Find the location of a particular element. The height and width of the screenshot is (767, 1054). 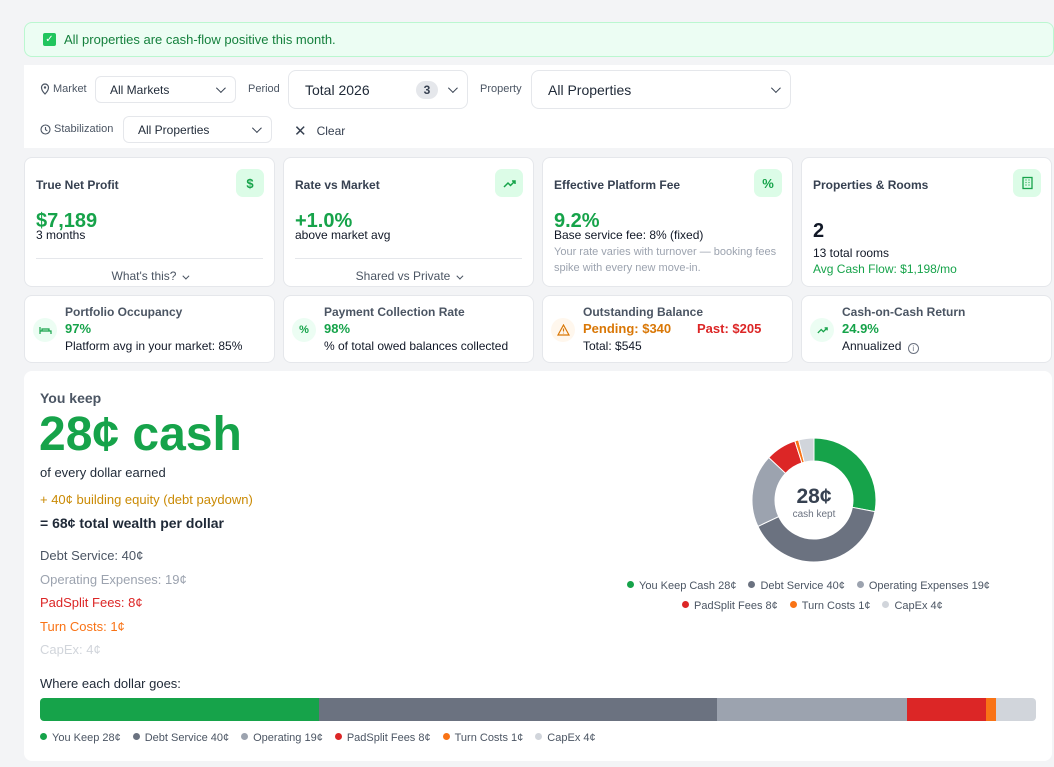

building-icon is located at coordinates (1027, 183).